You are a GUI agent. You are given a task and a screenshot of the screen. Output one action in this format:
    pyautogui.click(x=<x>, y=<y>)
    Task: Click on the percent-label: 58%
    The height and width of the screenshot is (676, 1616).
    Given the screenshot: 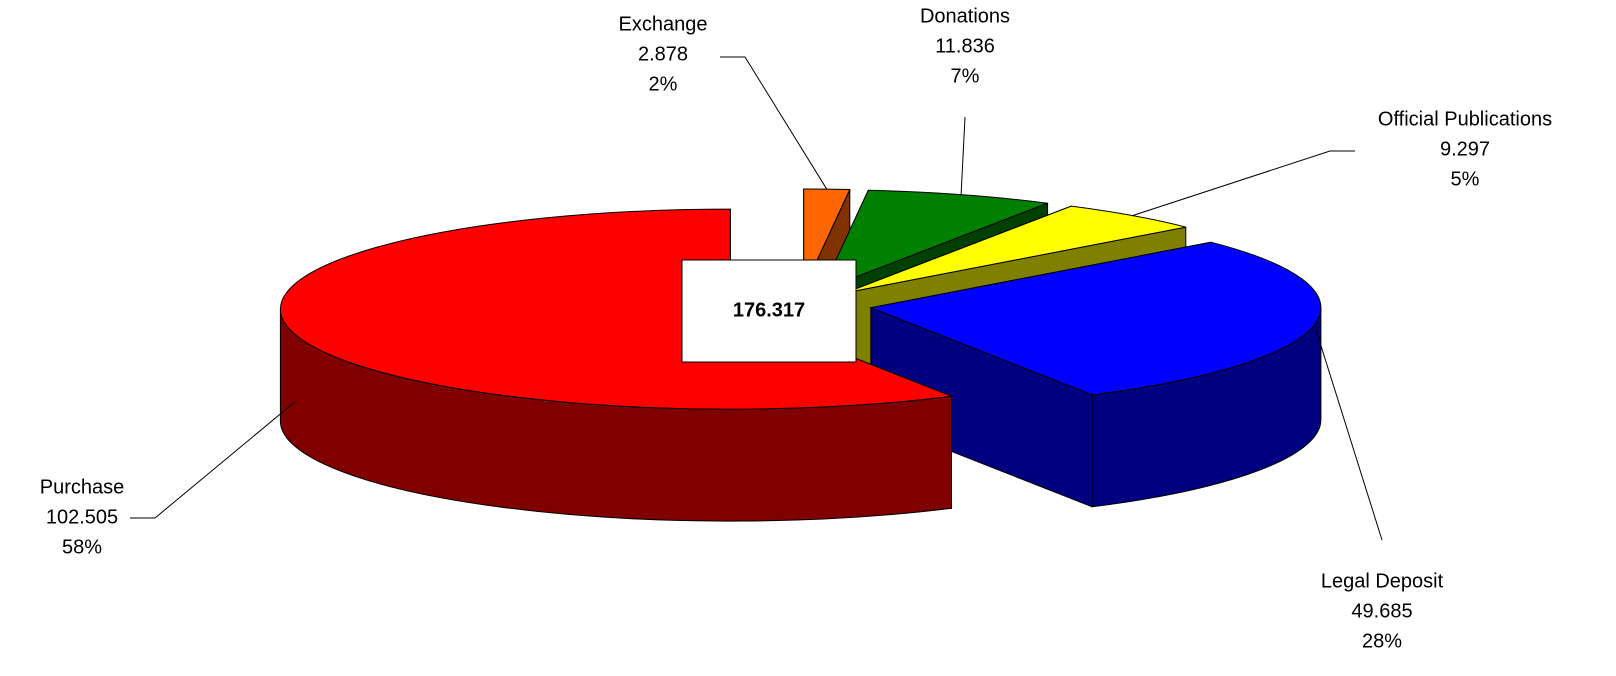 What is the action you would take?
    pyautogui.click(x=82, y=547)
    